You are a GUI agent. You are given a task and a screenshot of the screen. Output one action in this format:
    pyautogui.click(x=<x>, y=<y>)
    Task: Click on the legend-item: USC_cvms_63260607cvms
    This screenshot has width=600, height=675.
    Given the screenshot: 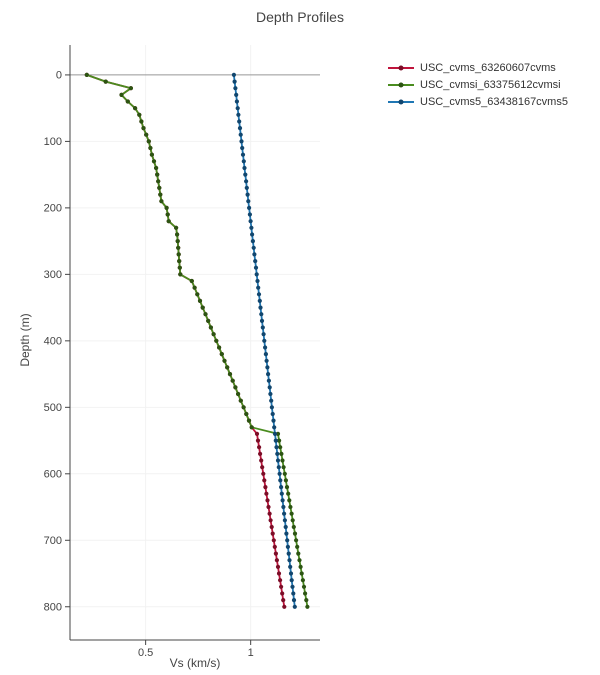 What is the action you would take?
    pyautogui.click(x=477, y=67)
    